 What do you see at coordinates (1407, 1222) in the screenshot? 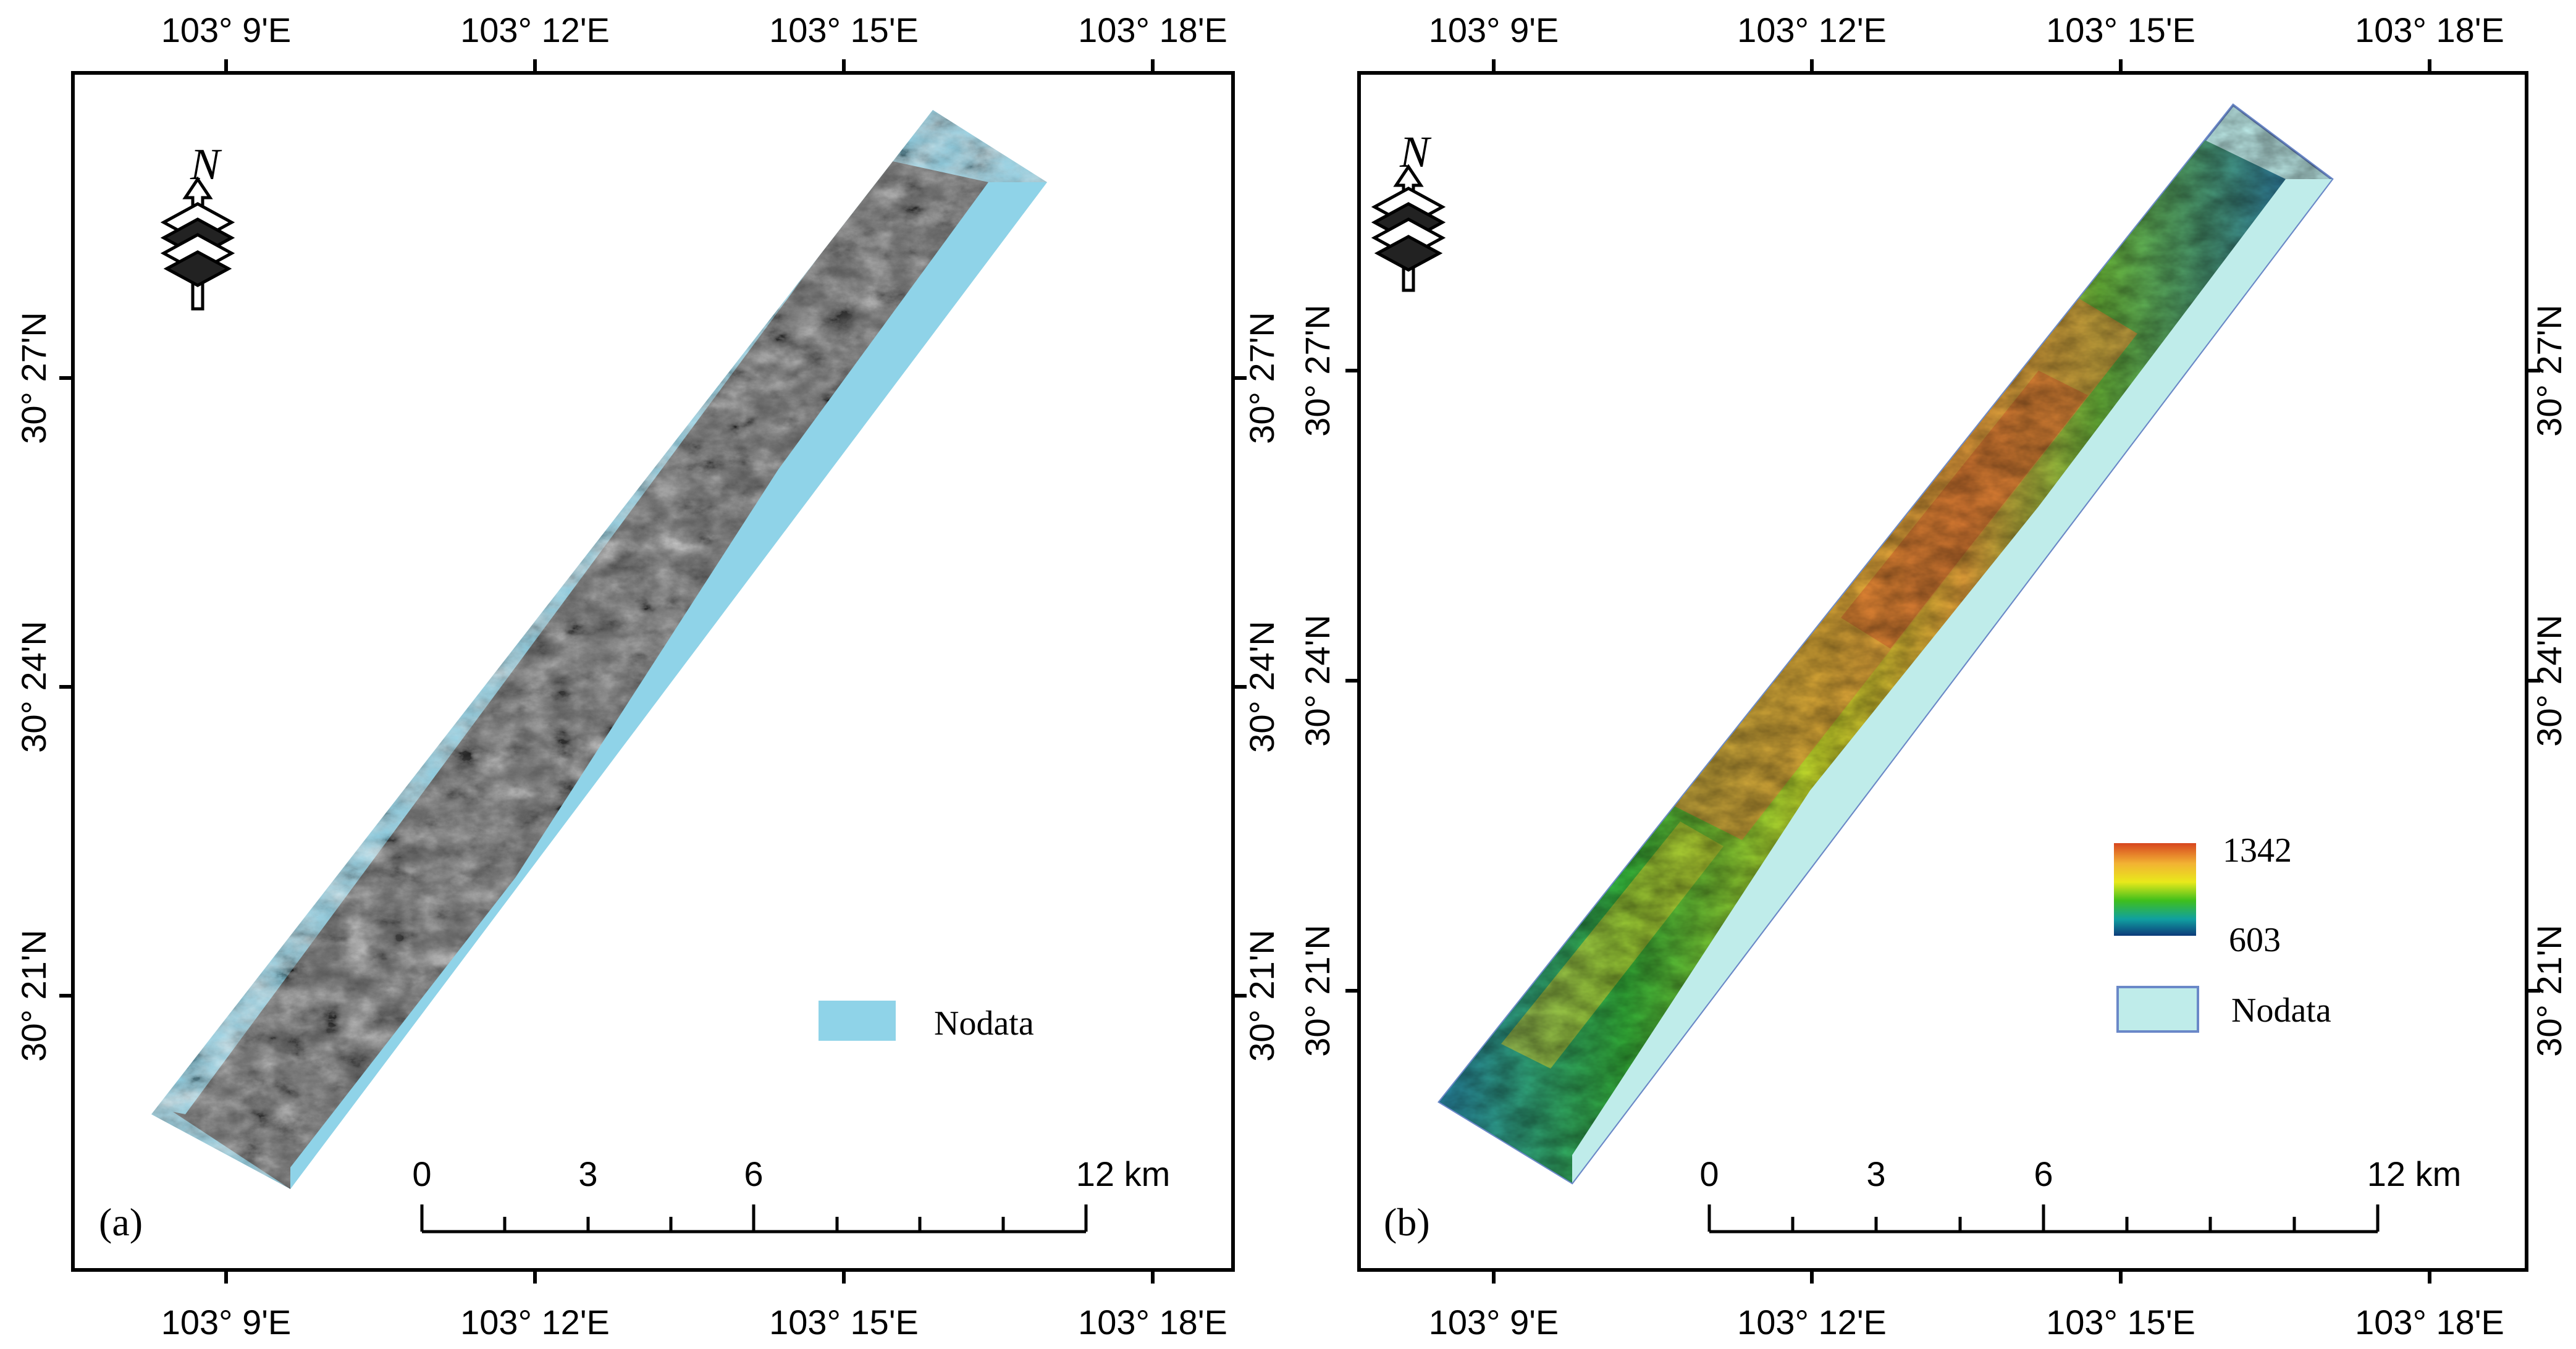
I see `panel-label-b: (b)` at bounding box center [1407, 1222].